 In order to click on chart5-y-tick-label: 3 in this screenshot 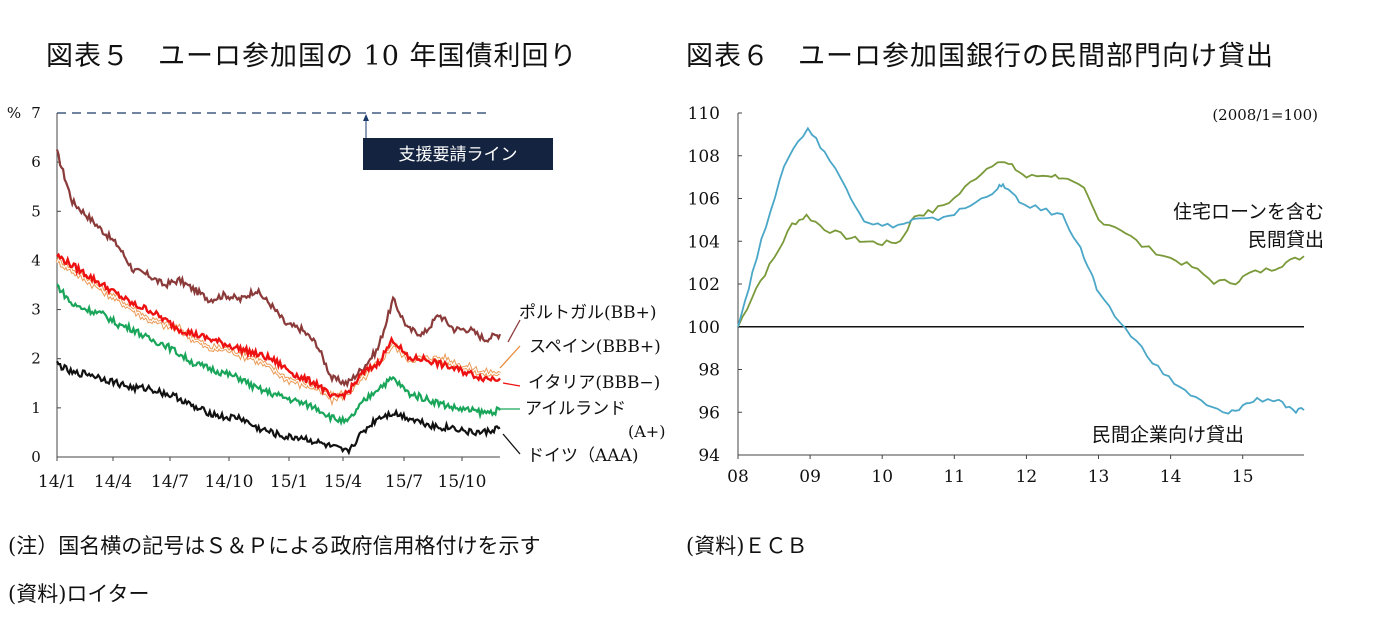, I will do `click(36, 310)`.